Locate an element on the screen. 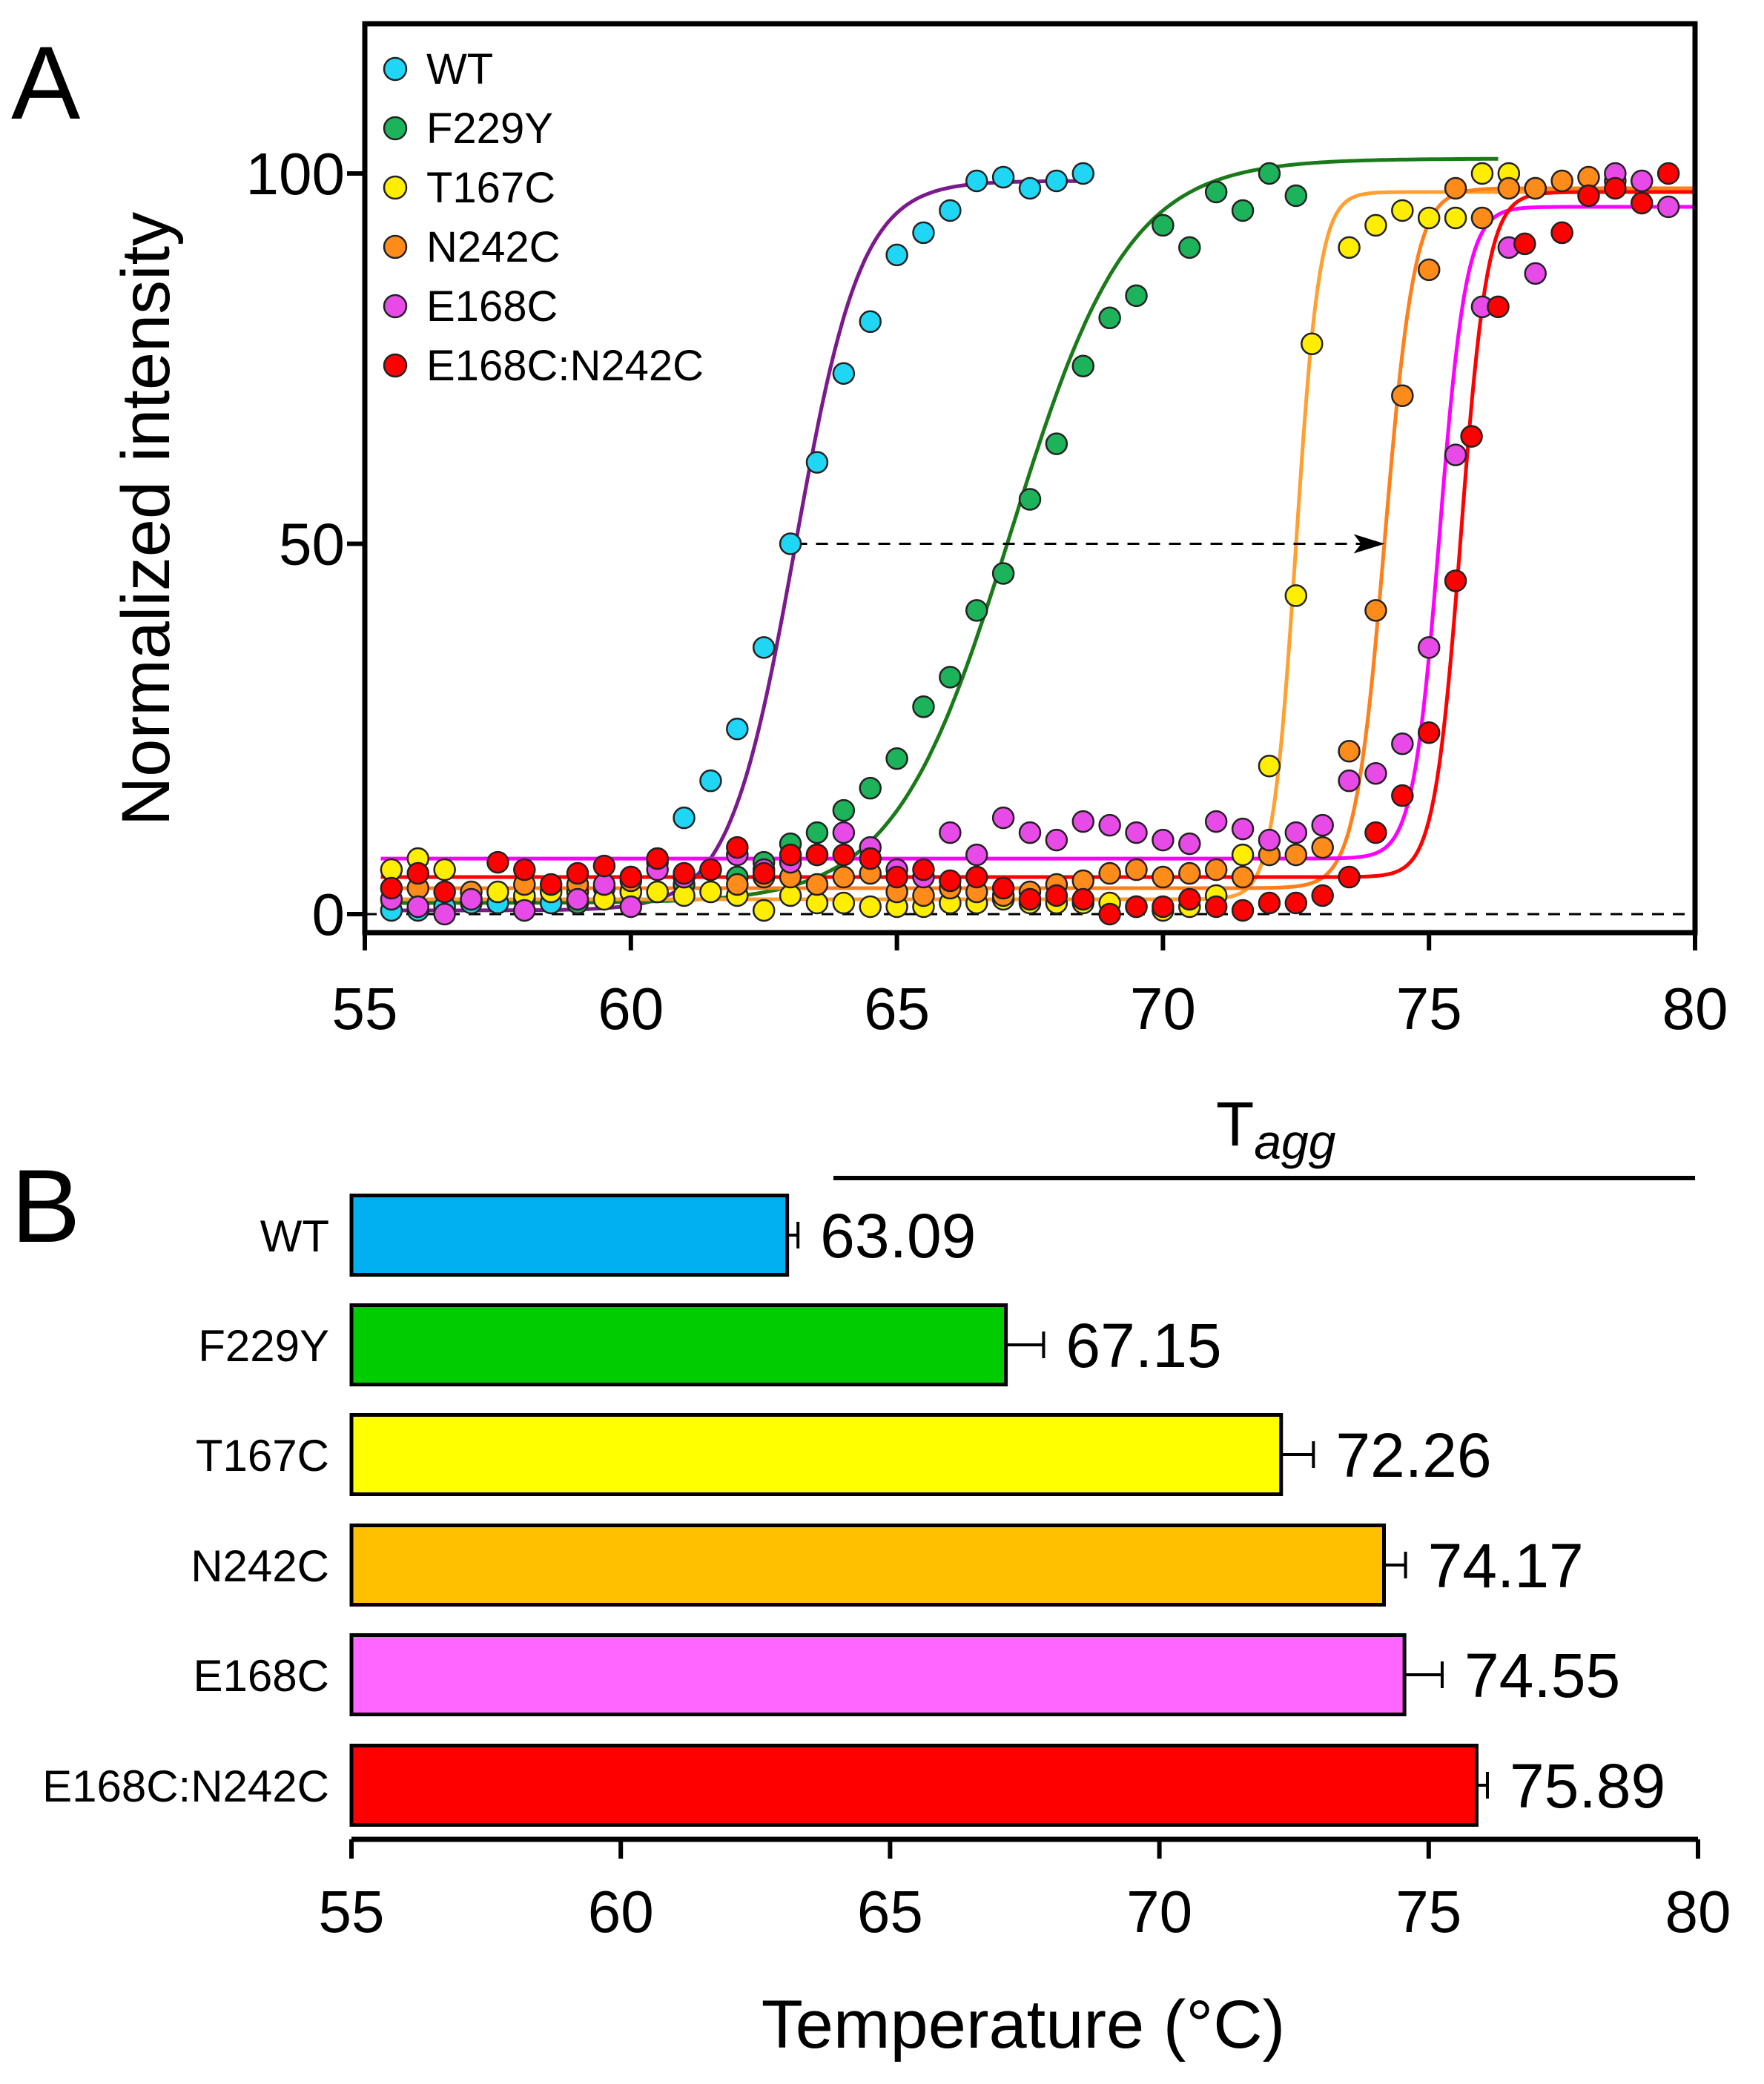 This screenshot has width=1764, height=2084. y-tick-label: 100 is located at coordinates (296, 174).